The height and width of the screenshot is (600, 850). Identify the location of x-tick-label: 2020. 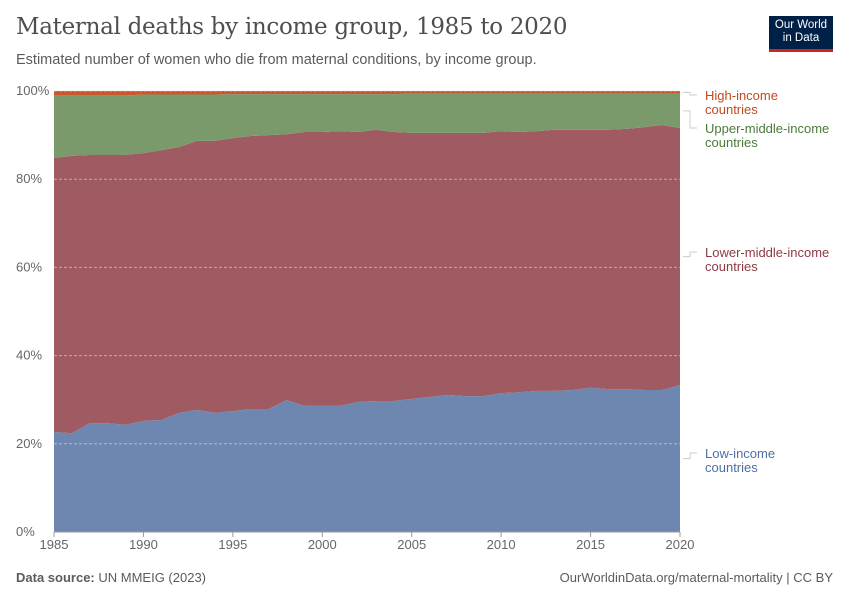
(680, 544).